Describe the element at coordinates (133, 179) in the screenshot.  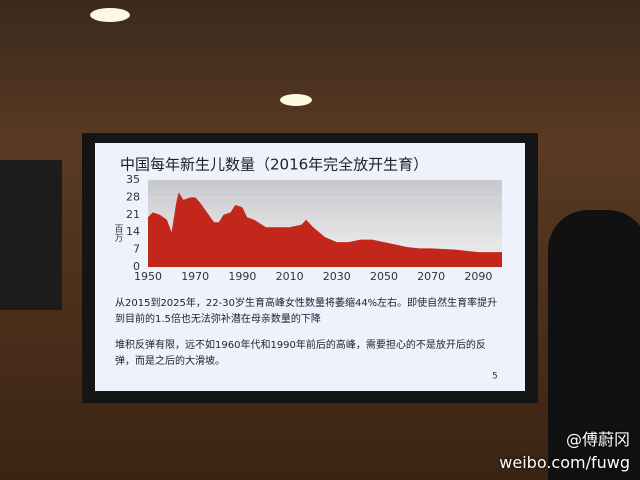
I see `y-tick-label: 35` at that location.